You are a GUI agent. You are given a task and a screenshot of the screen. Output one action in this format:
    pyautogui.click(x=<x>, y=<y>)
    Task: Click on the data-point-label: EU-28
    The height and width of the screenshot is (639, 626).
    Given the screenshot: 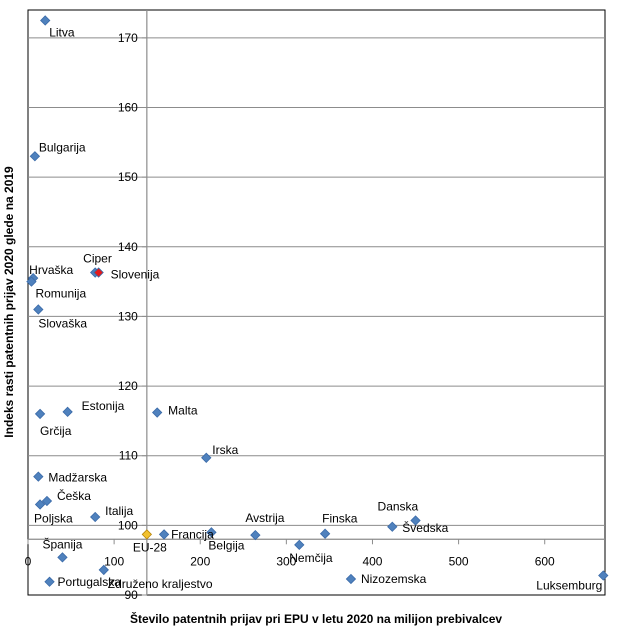 What is the action you would take?
    pyautogui.click(x=150, y=547)
    